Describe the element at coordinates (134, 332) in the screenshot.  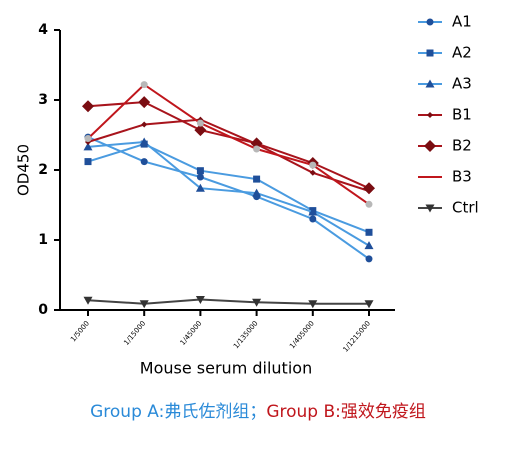
I see `x-tick-label: 1/15000` at that location.